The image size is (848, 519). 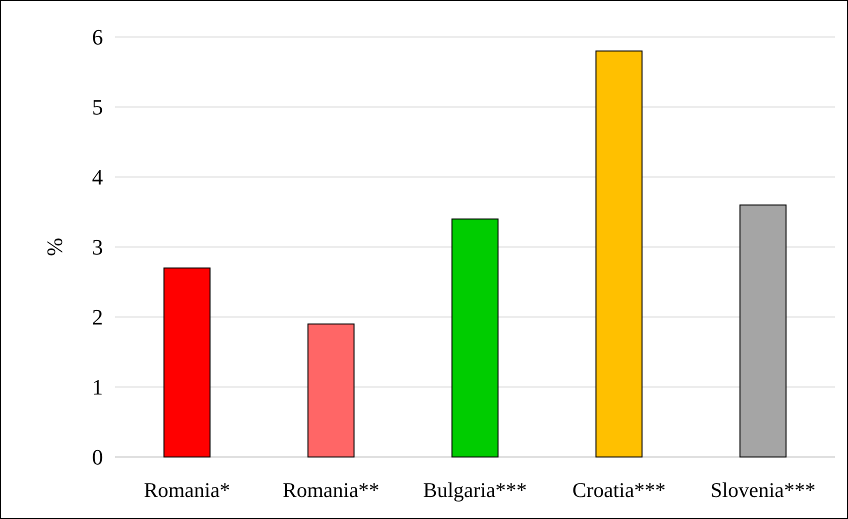 What do you see at coordinates (97, 387) in the screenshot?
I see `y-tick-label: 1` at bounding box center [97, 387].